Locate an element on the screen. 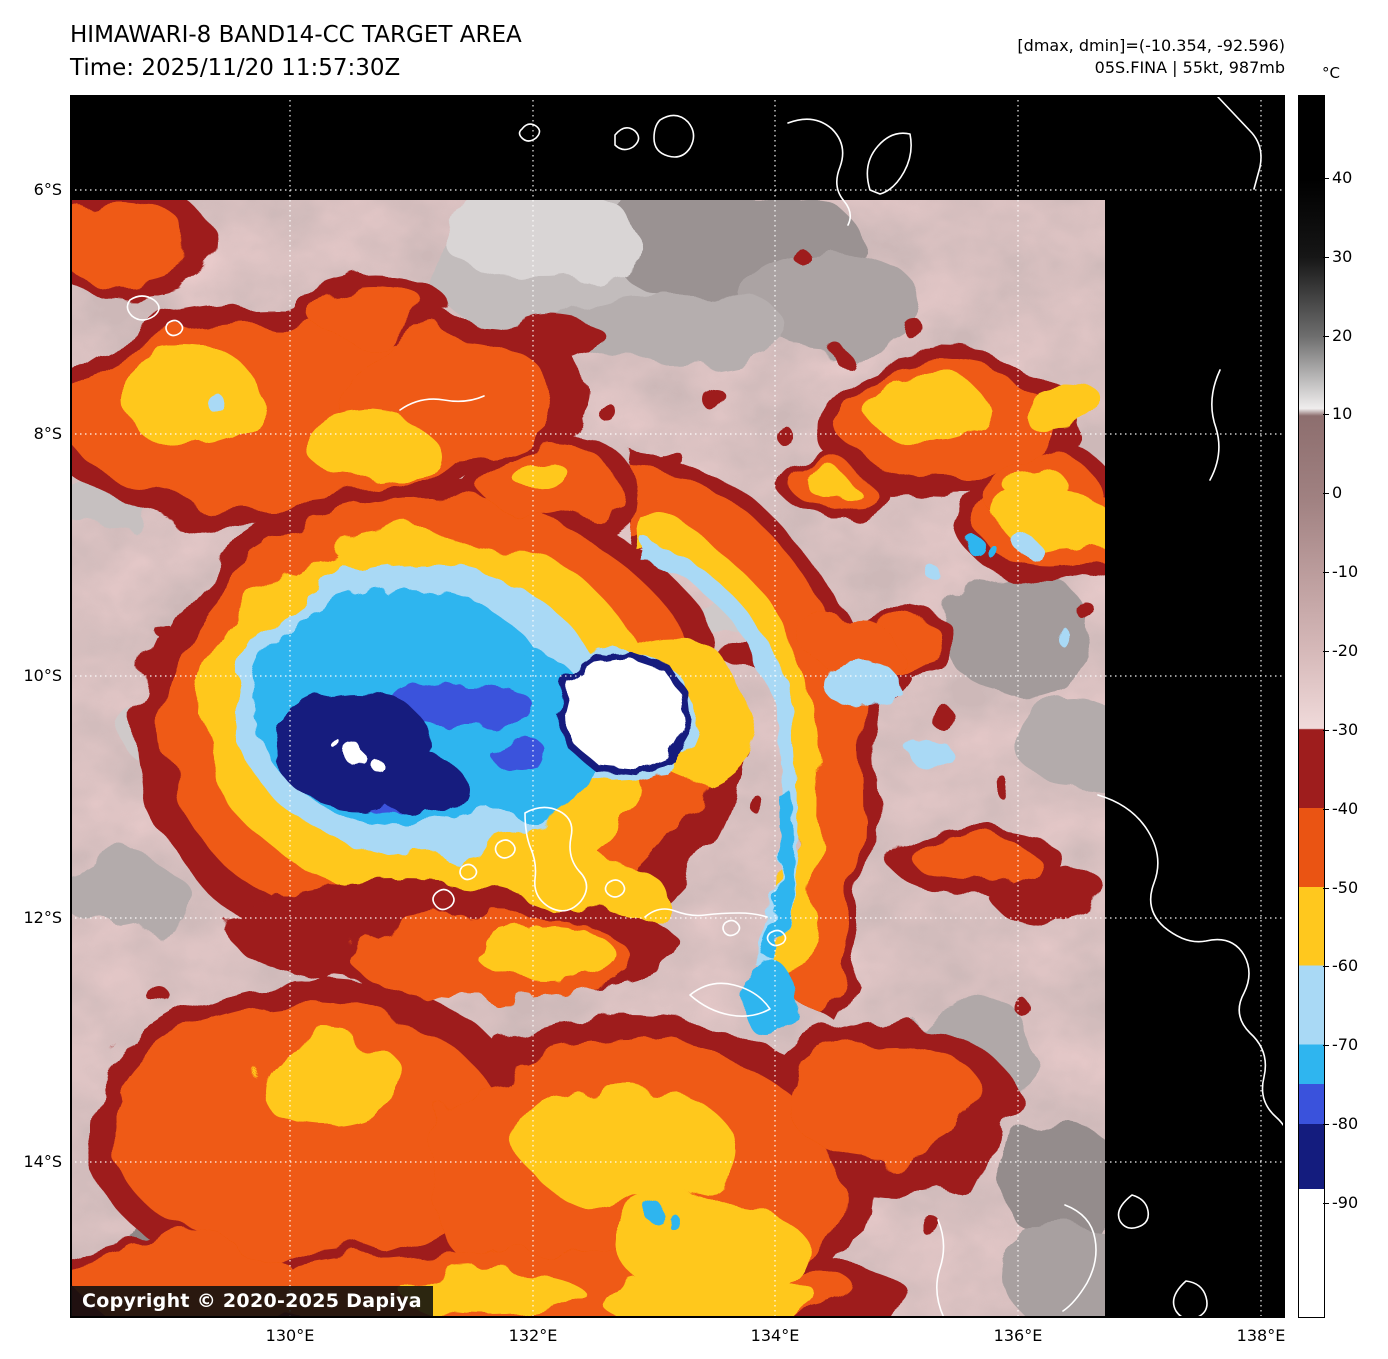 The image size is (1388, 1359). storm-info-label: 05S.FINA | 55kt, 987mb is located at coordinates (1189, 67).